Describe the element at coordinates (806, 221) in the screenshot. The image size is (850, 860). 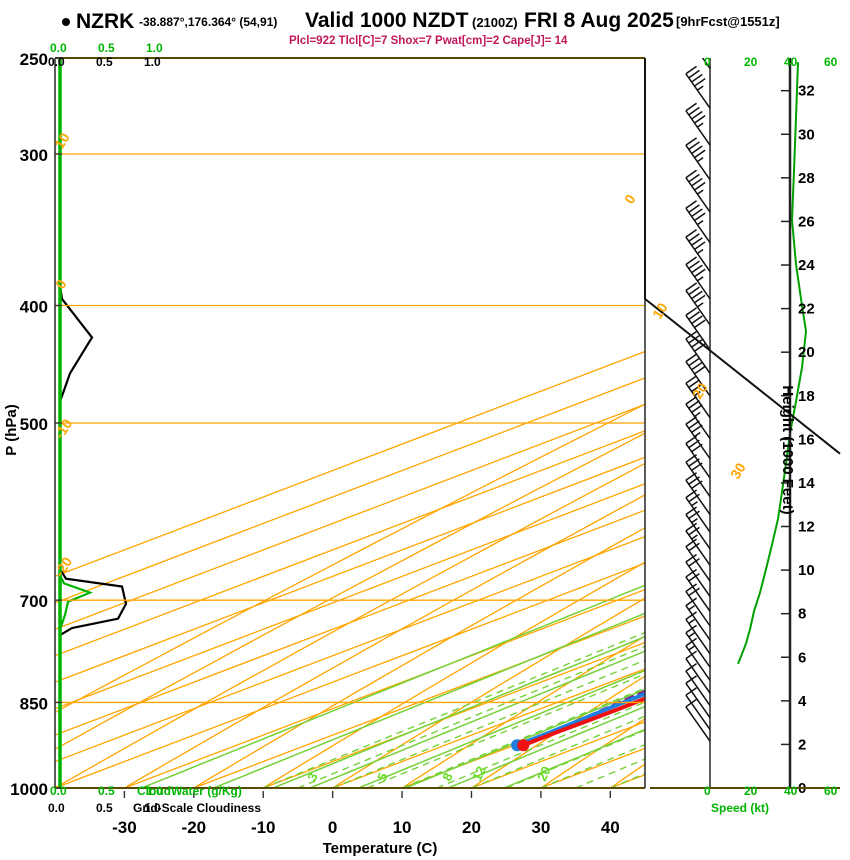
I see `svg-text: 26` at that location.